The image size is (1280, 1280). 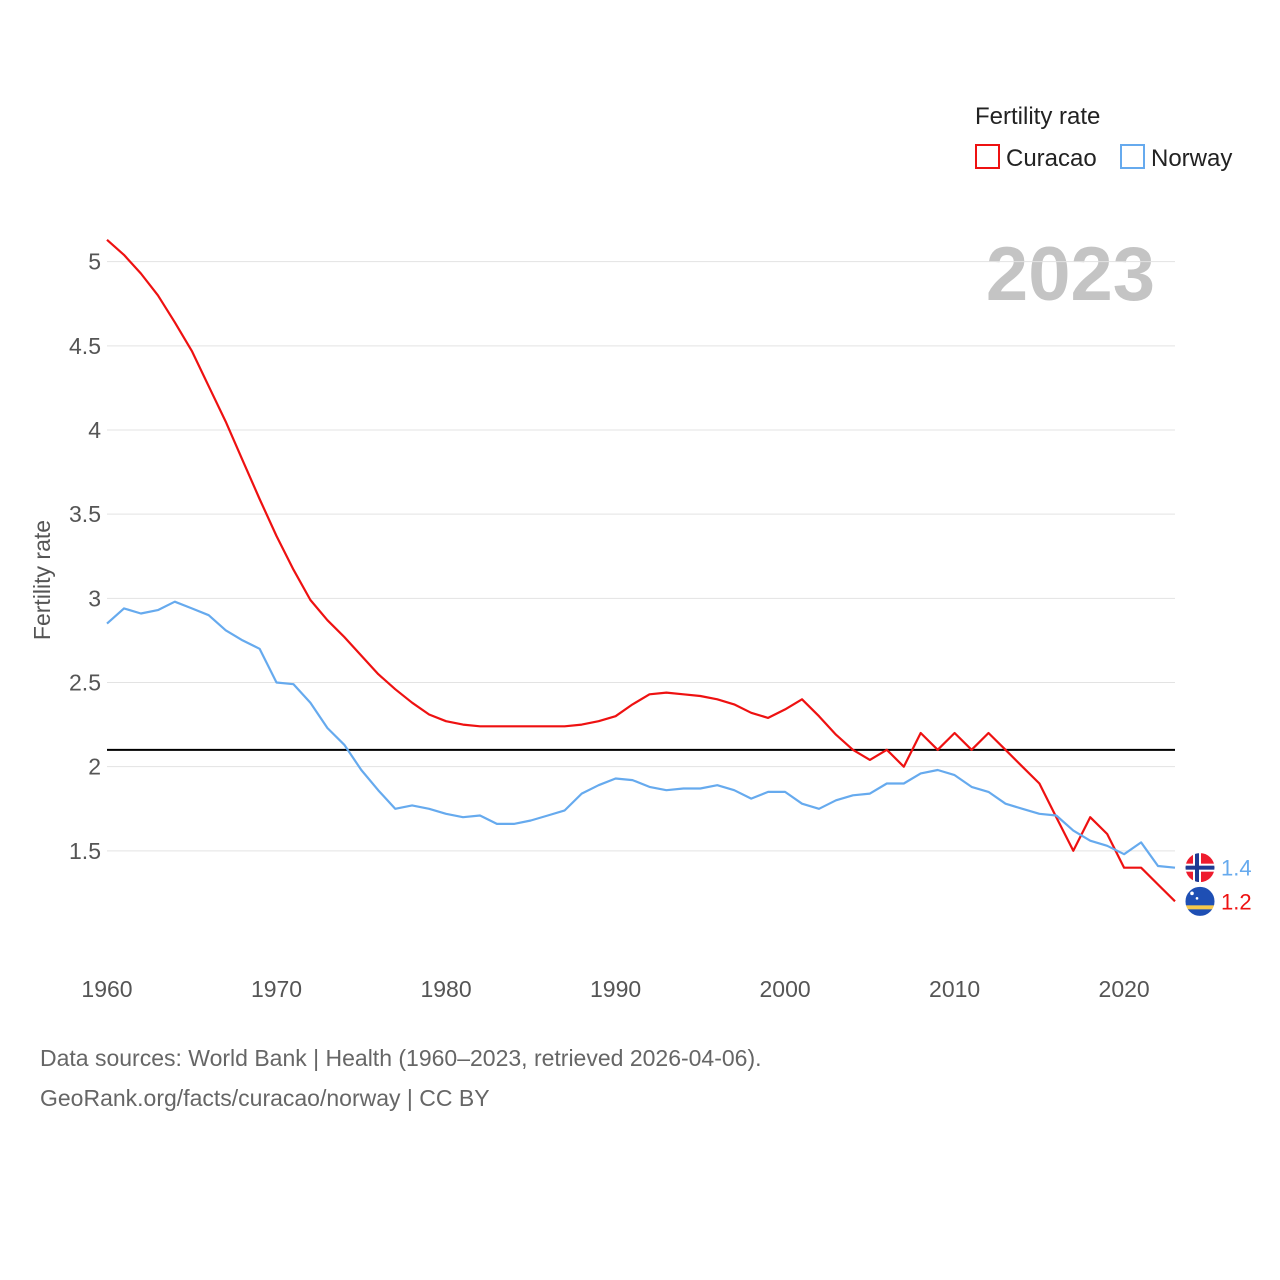 What do you see at coordinates (954, 989) in the screenshot?
I see `x-tick-label: 2010` at bounding box center [954, 989].